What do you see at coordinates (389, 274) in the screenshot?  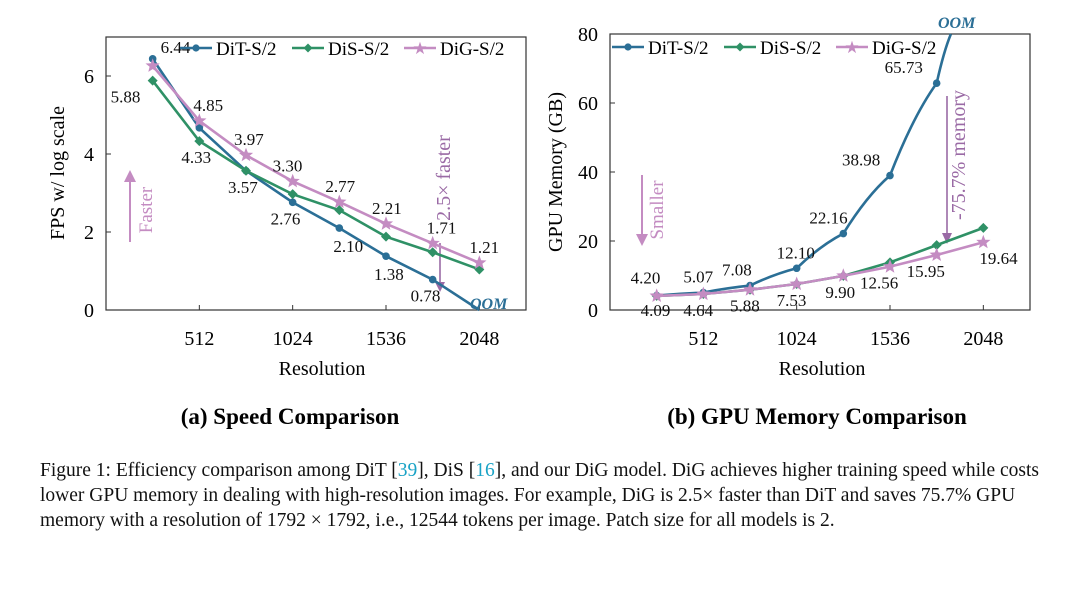 I see `data-label-dit: 1.38` at bounding box center [389, 274].